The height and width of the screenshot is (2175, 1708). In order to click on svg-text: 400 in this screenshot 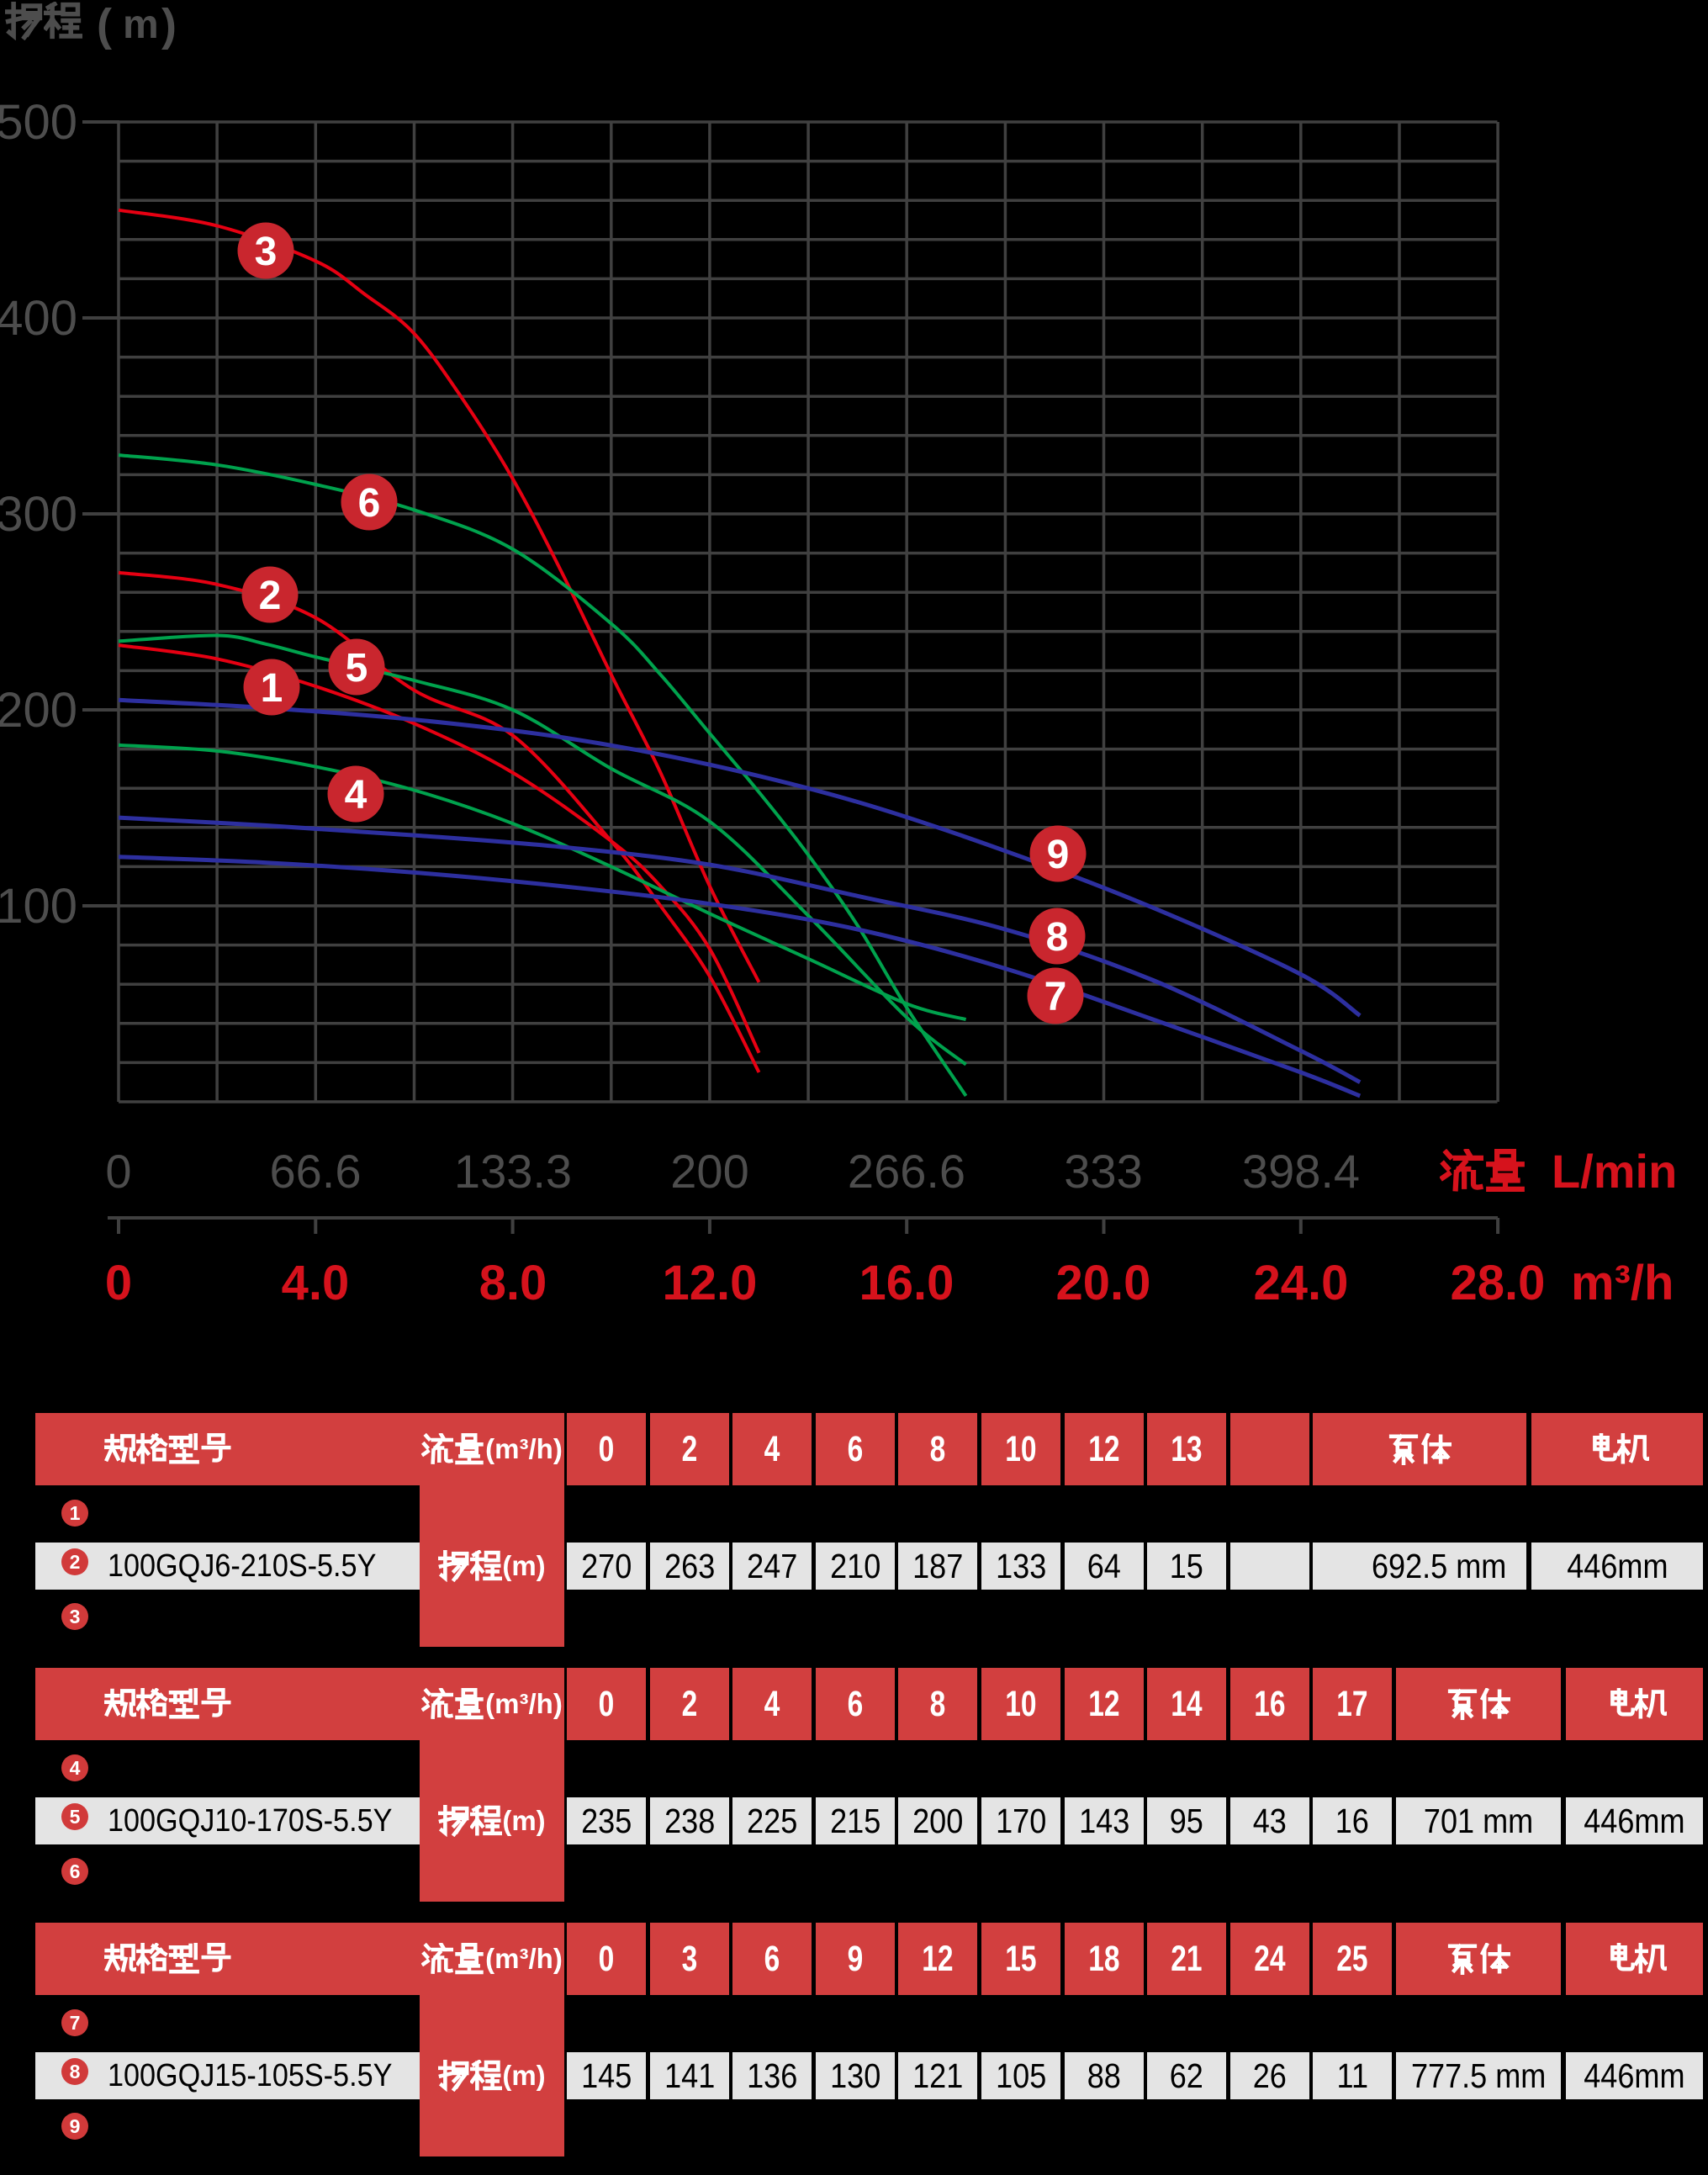, I will do `click(38, 318)`.